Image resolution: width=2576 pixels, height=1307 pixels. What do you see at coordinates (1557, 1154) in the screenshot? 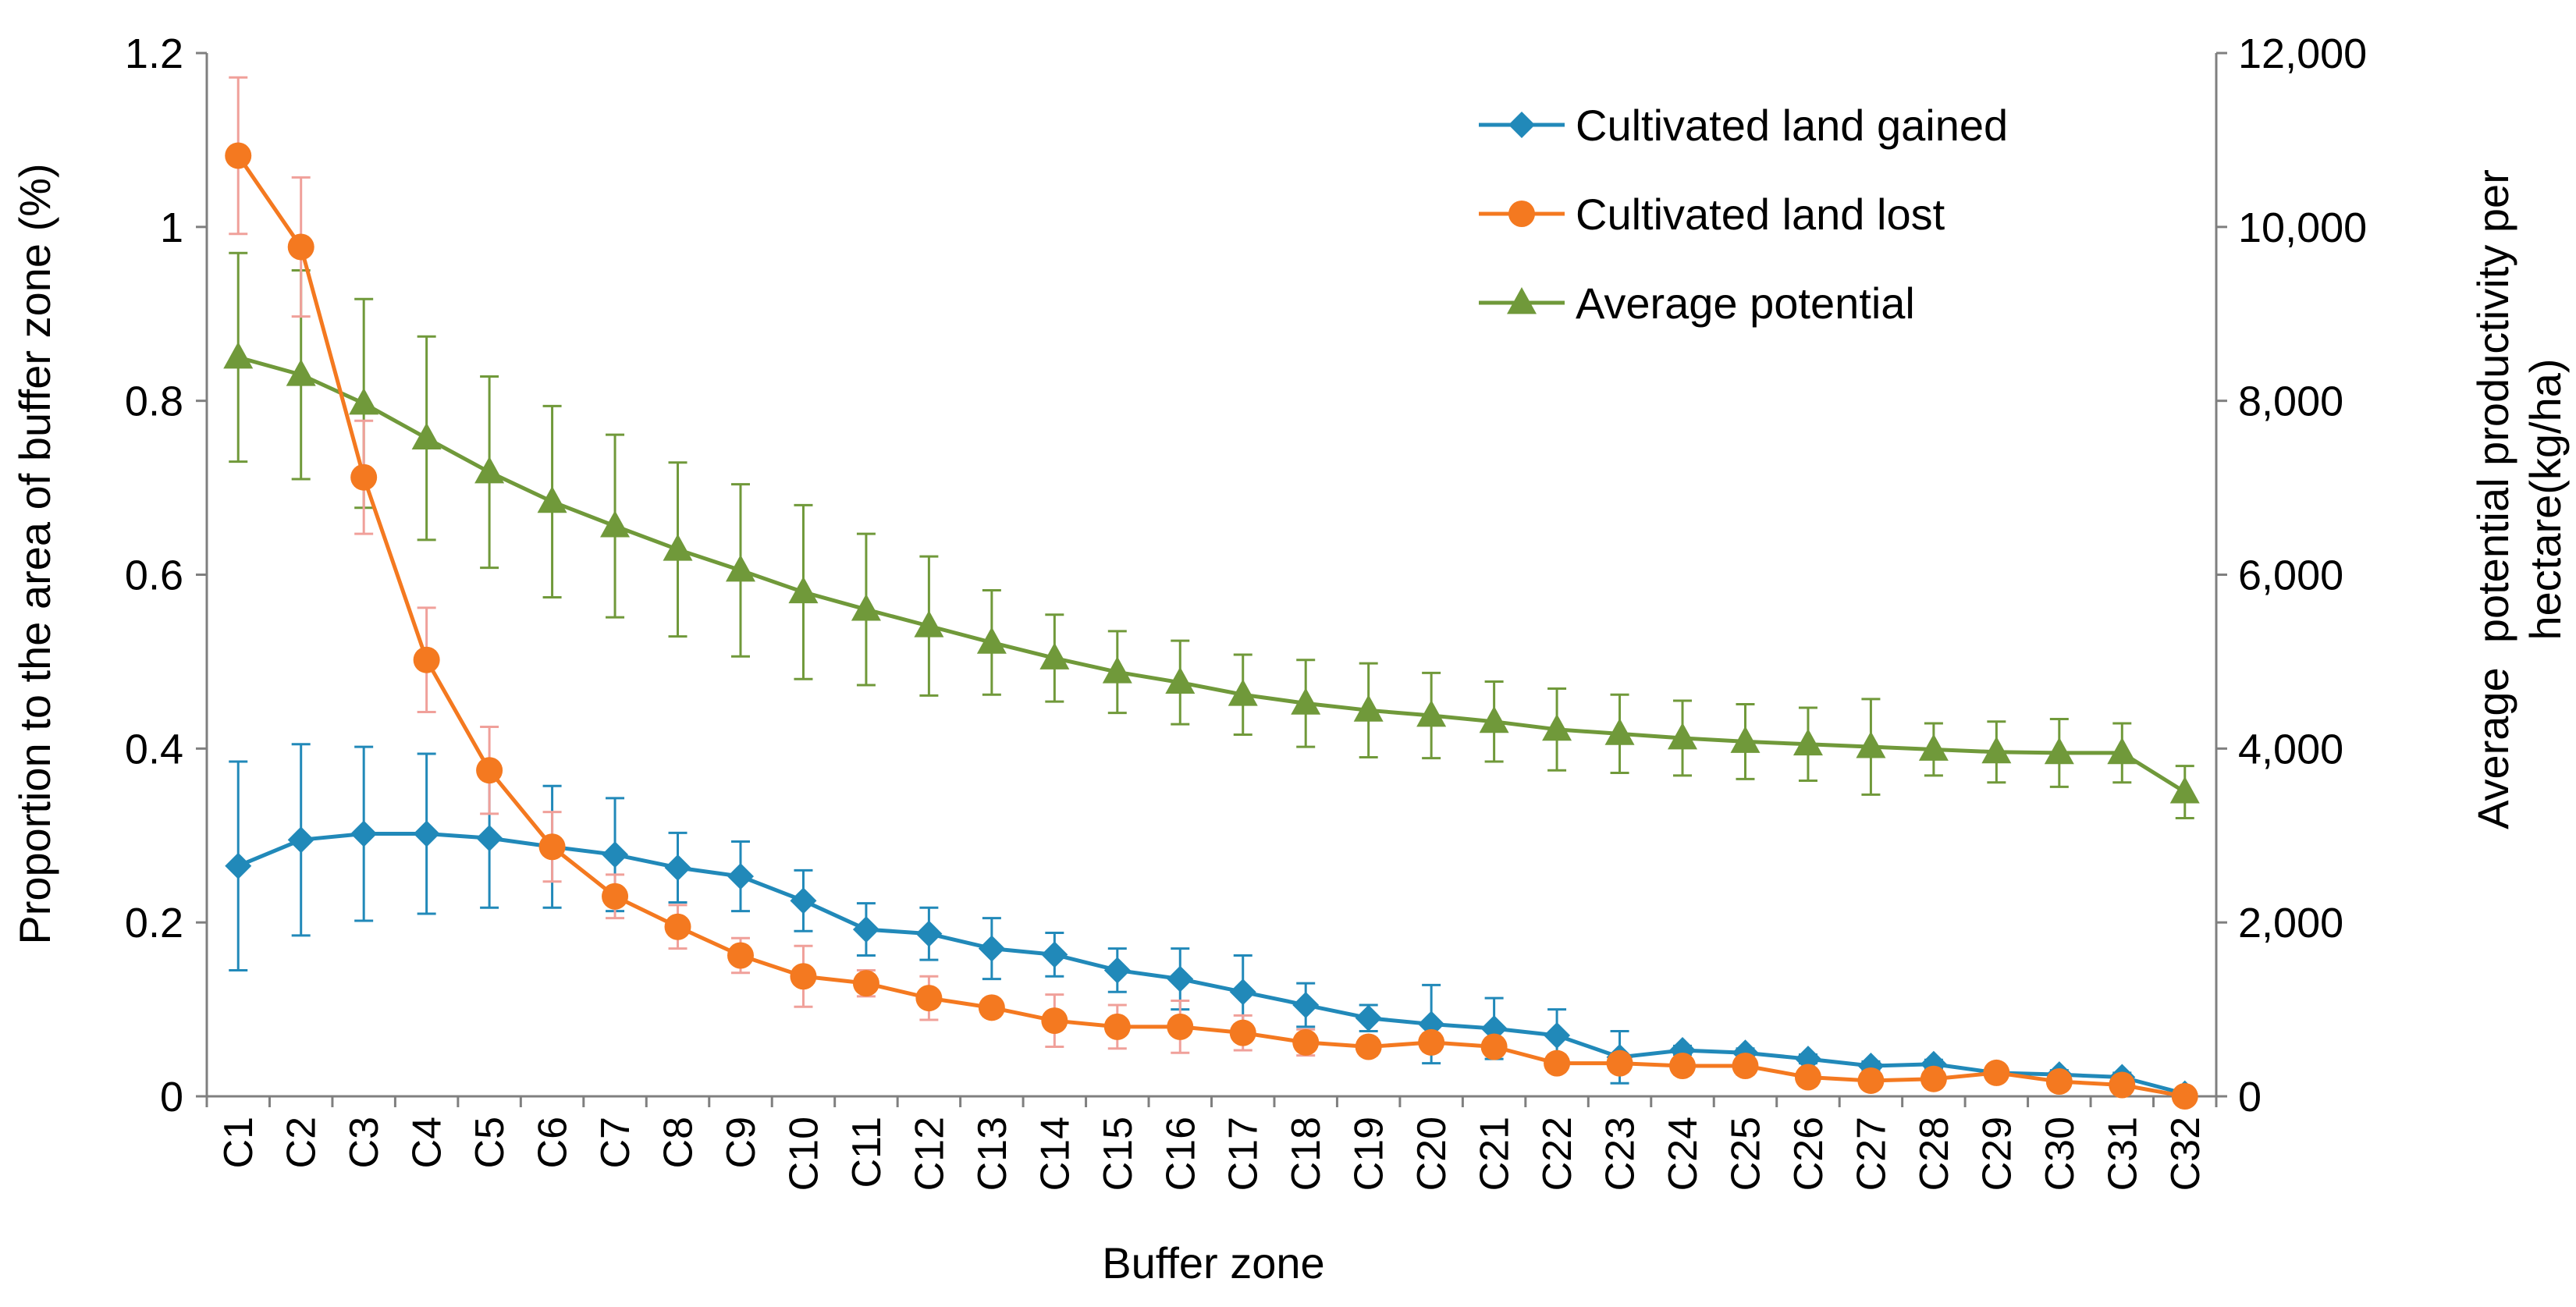
I see `x-tick-label: C22` at bounding box center [1557, 1154].